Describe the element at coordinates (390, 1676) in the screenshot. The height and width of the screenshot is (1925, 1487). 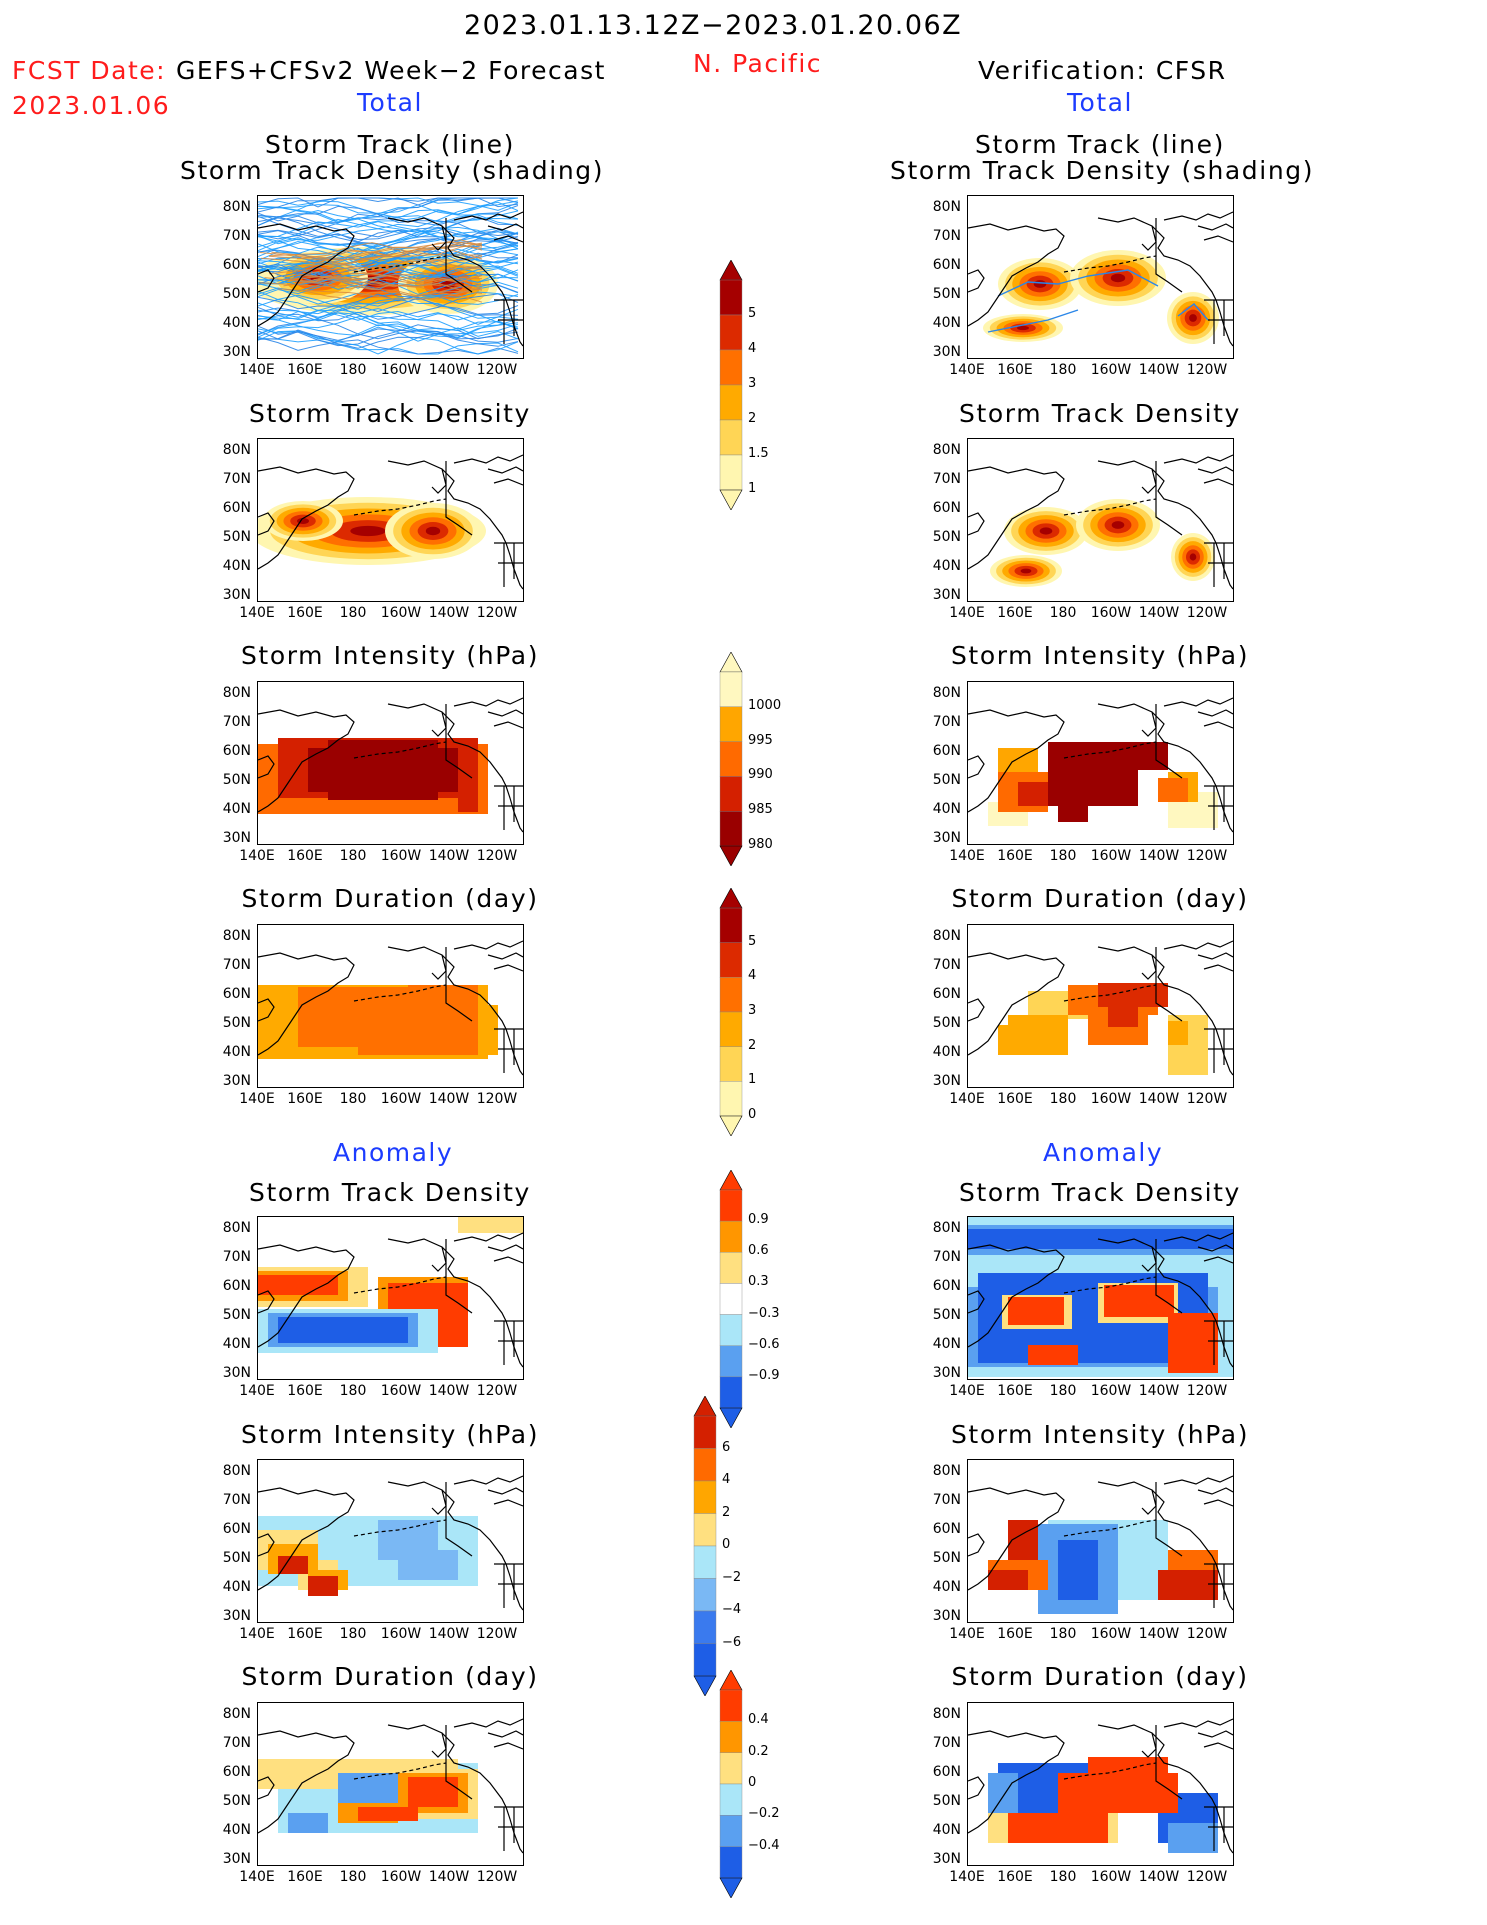
I see `title-anom-duration-left: Storm Duration (day)` at that location.